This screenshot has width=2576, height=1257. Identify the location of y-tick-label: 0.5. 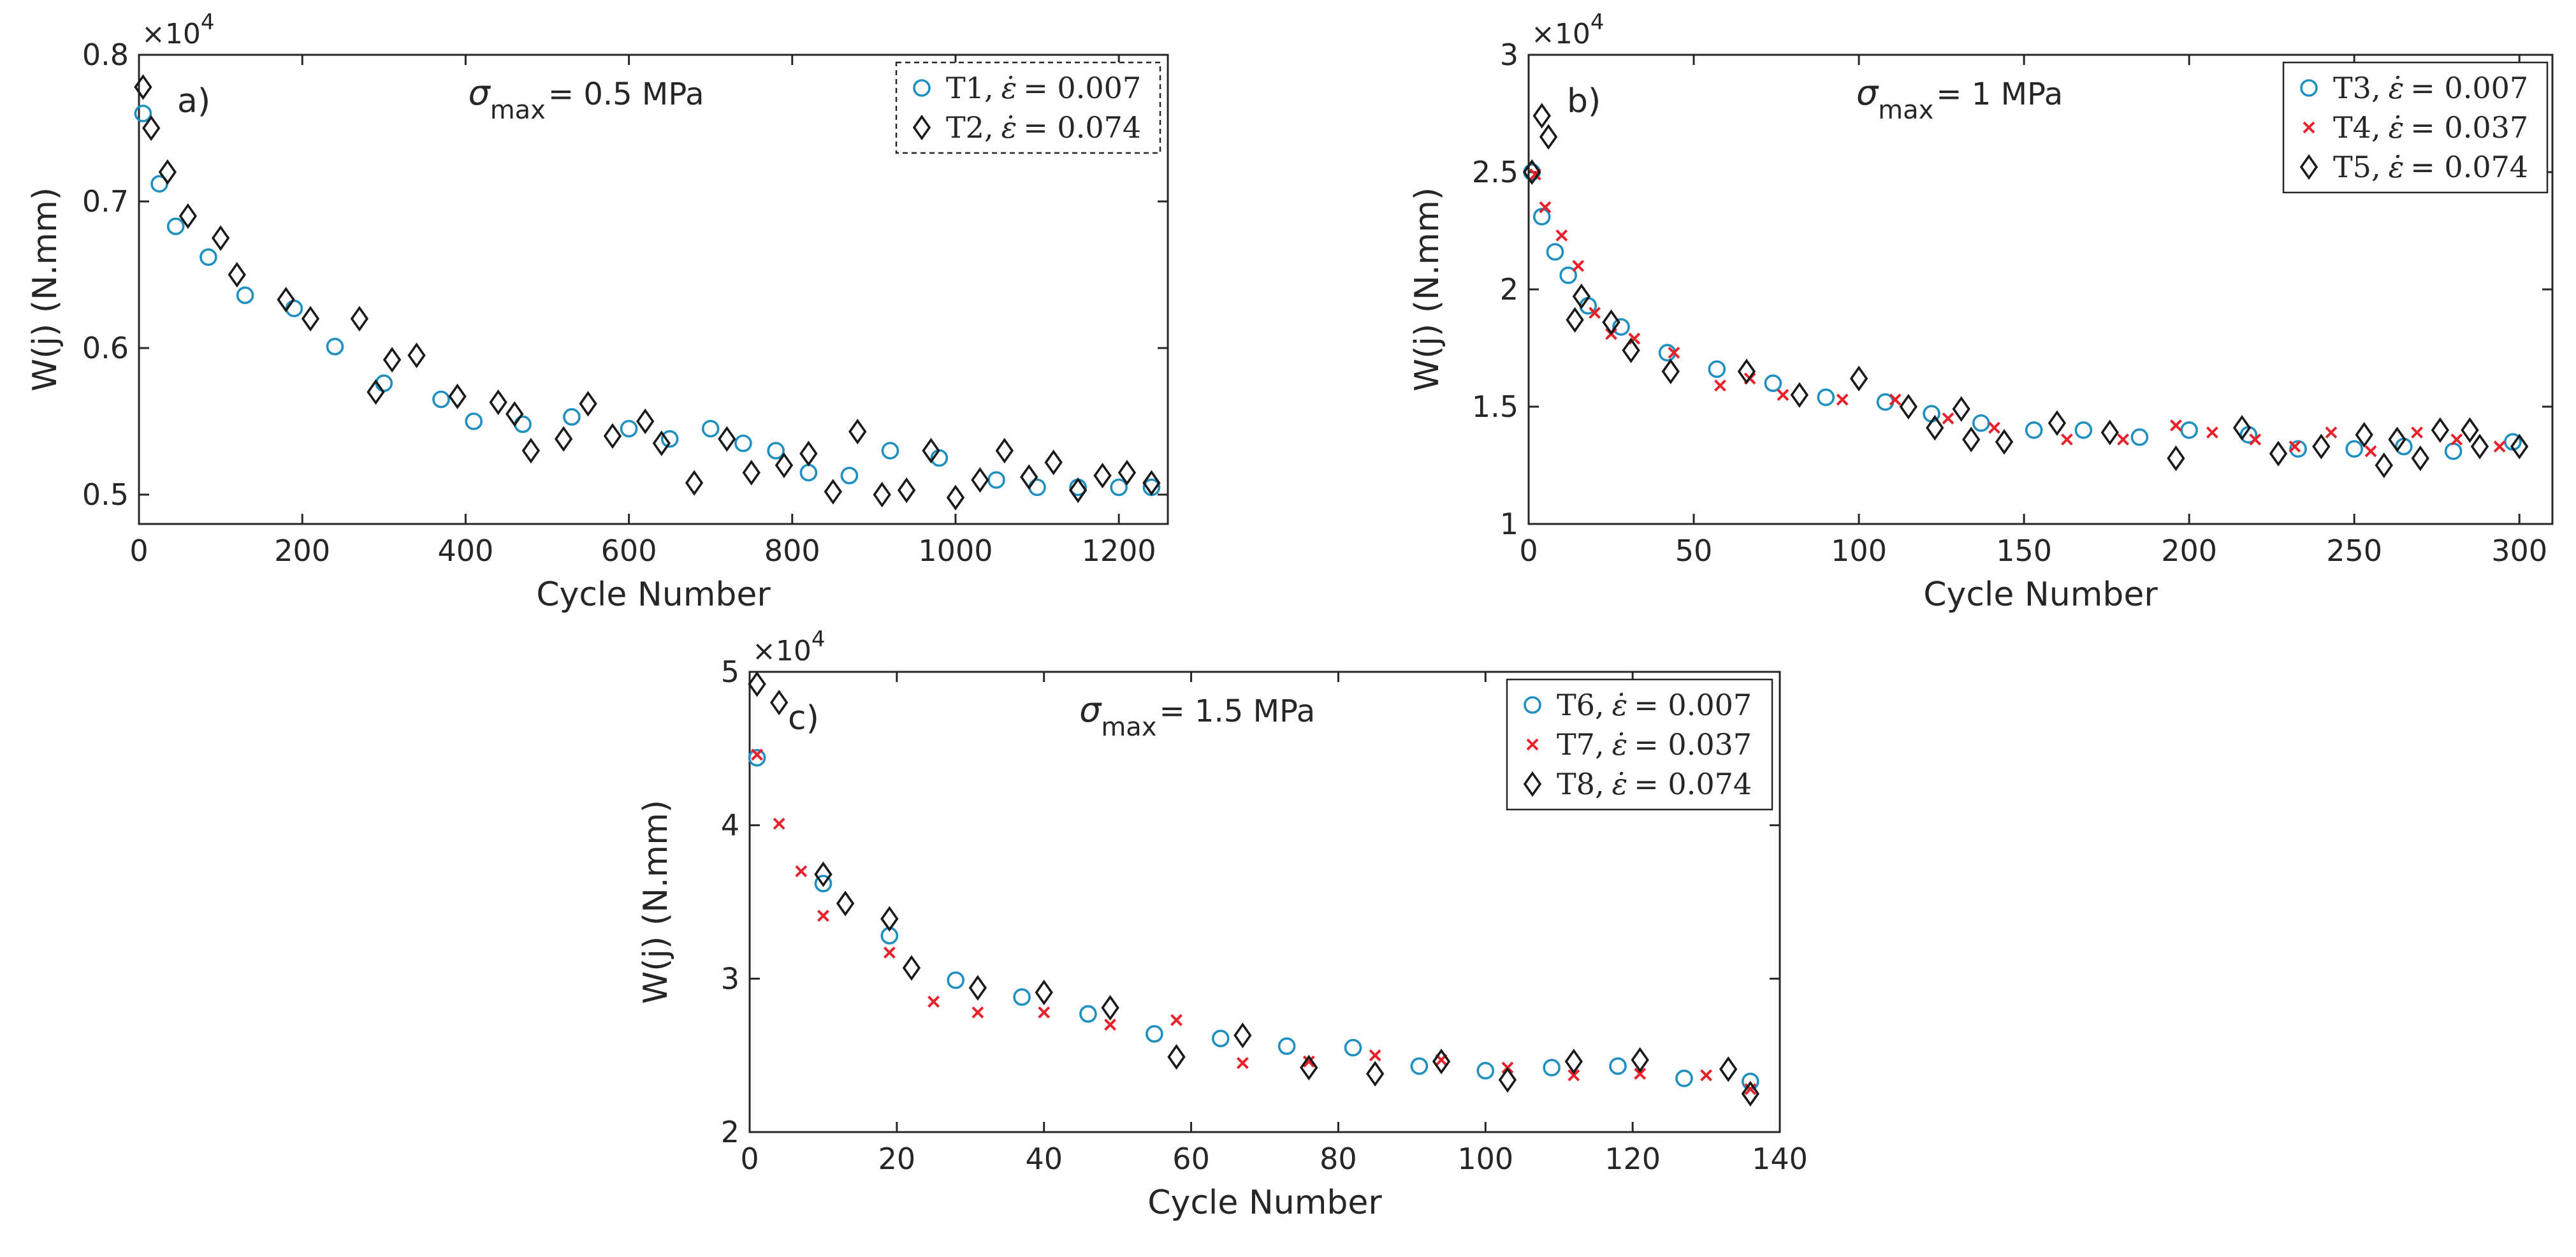
(105, 494).